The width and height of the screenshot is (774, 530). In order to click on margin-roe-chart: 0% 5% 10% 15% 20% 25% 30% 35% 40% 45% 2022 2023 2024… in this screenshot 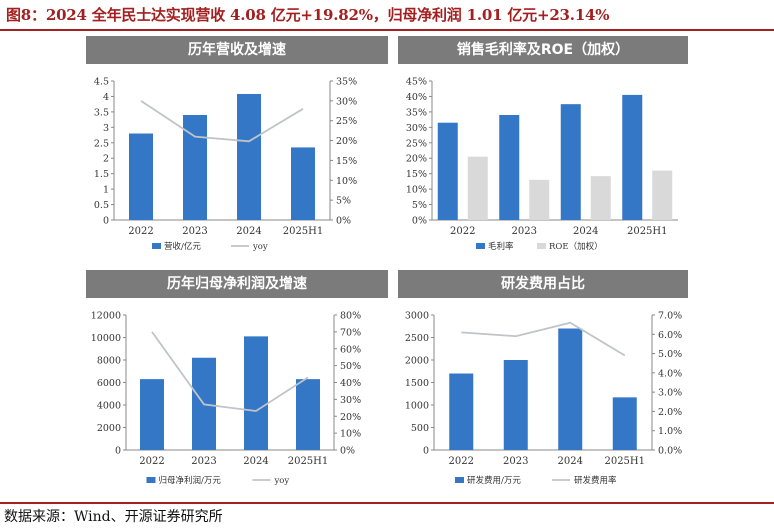, I will do `click(542, 164)`.